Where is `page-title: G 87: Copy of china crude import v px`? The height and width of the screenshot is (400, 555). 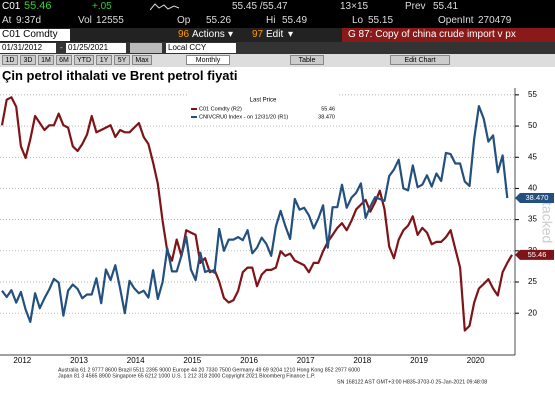 page-title: G 87: Copy of china crude import v px is located at coordinates (448, 35).